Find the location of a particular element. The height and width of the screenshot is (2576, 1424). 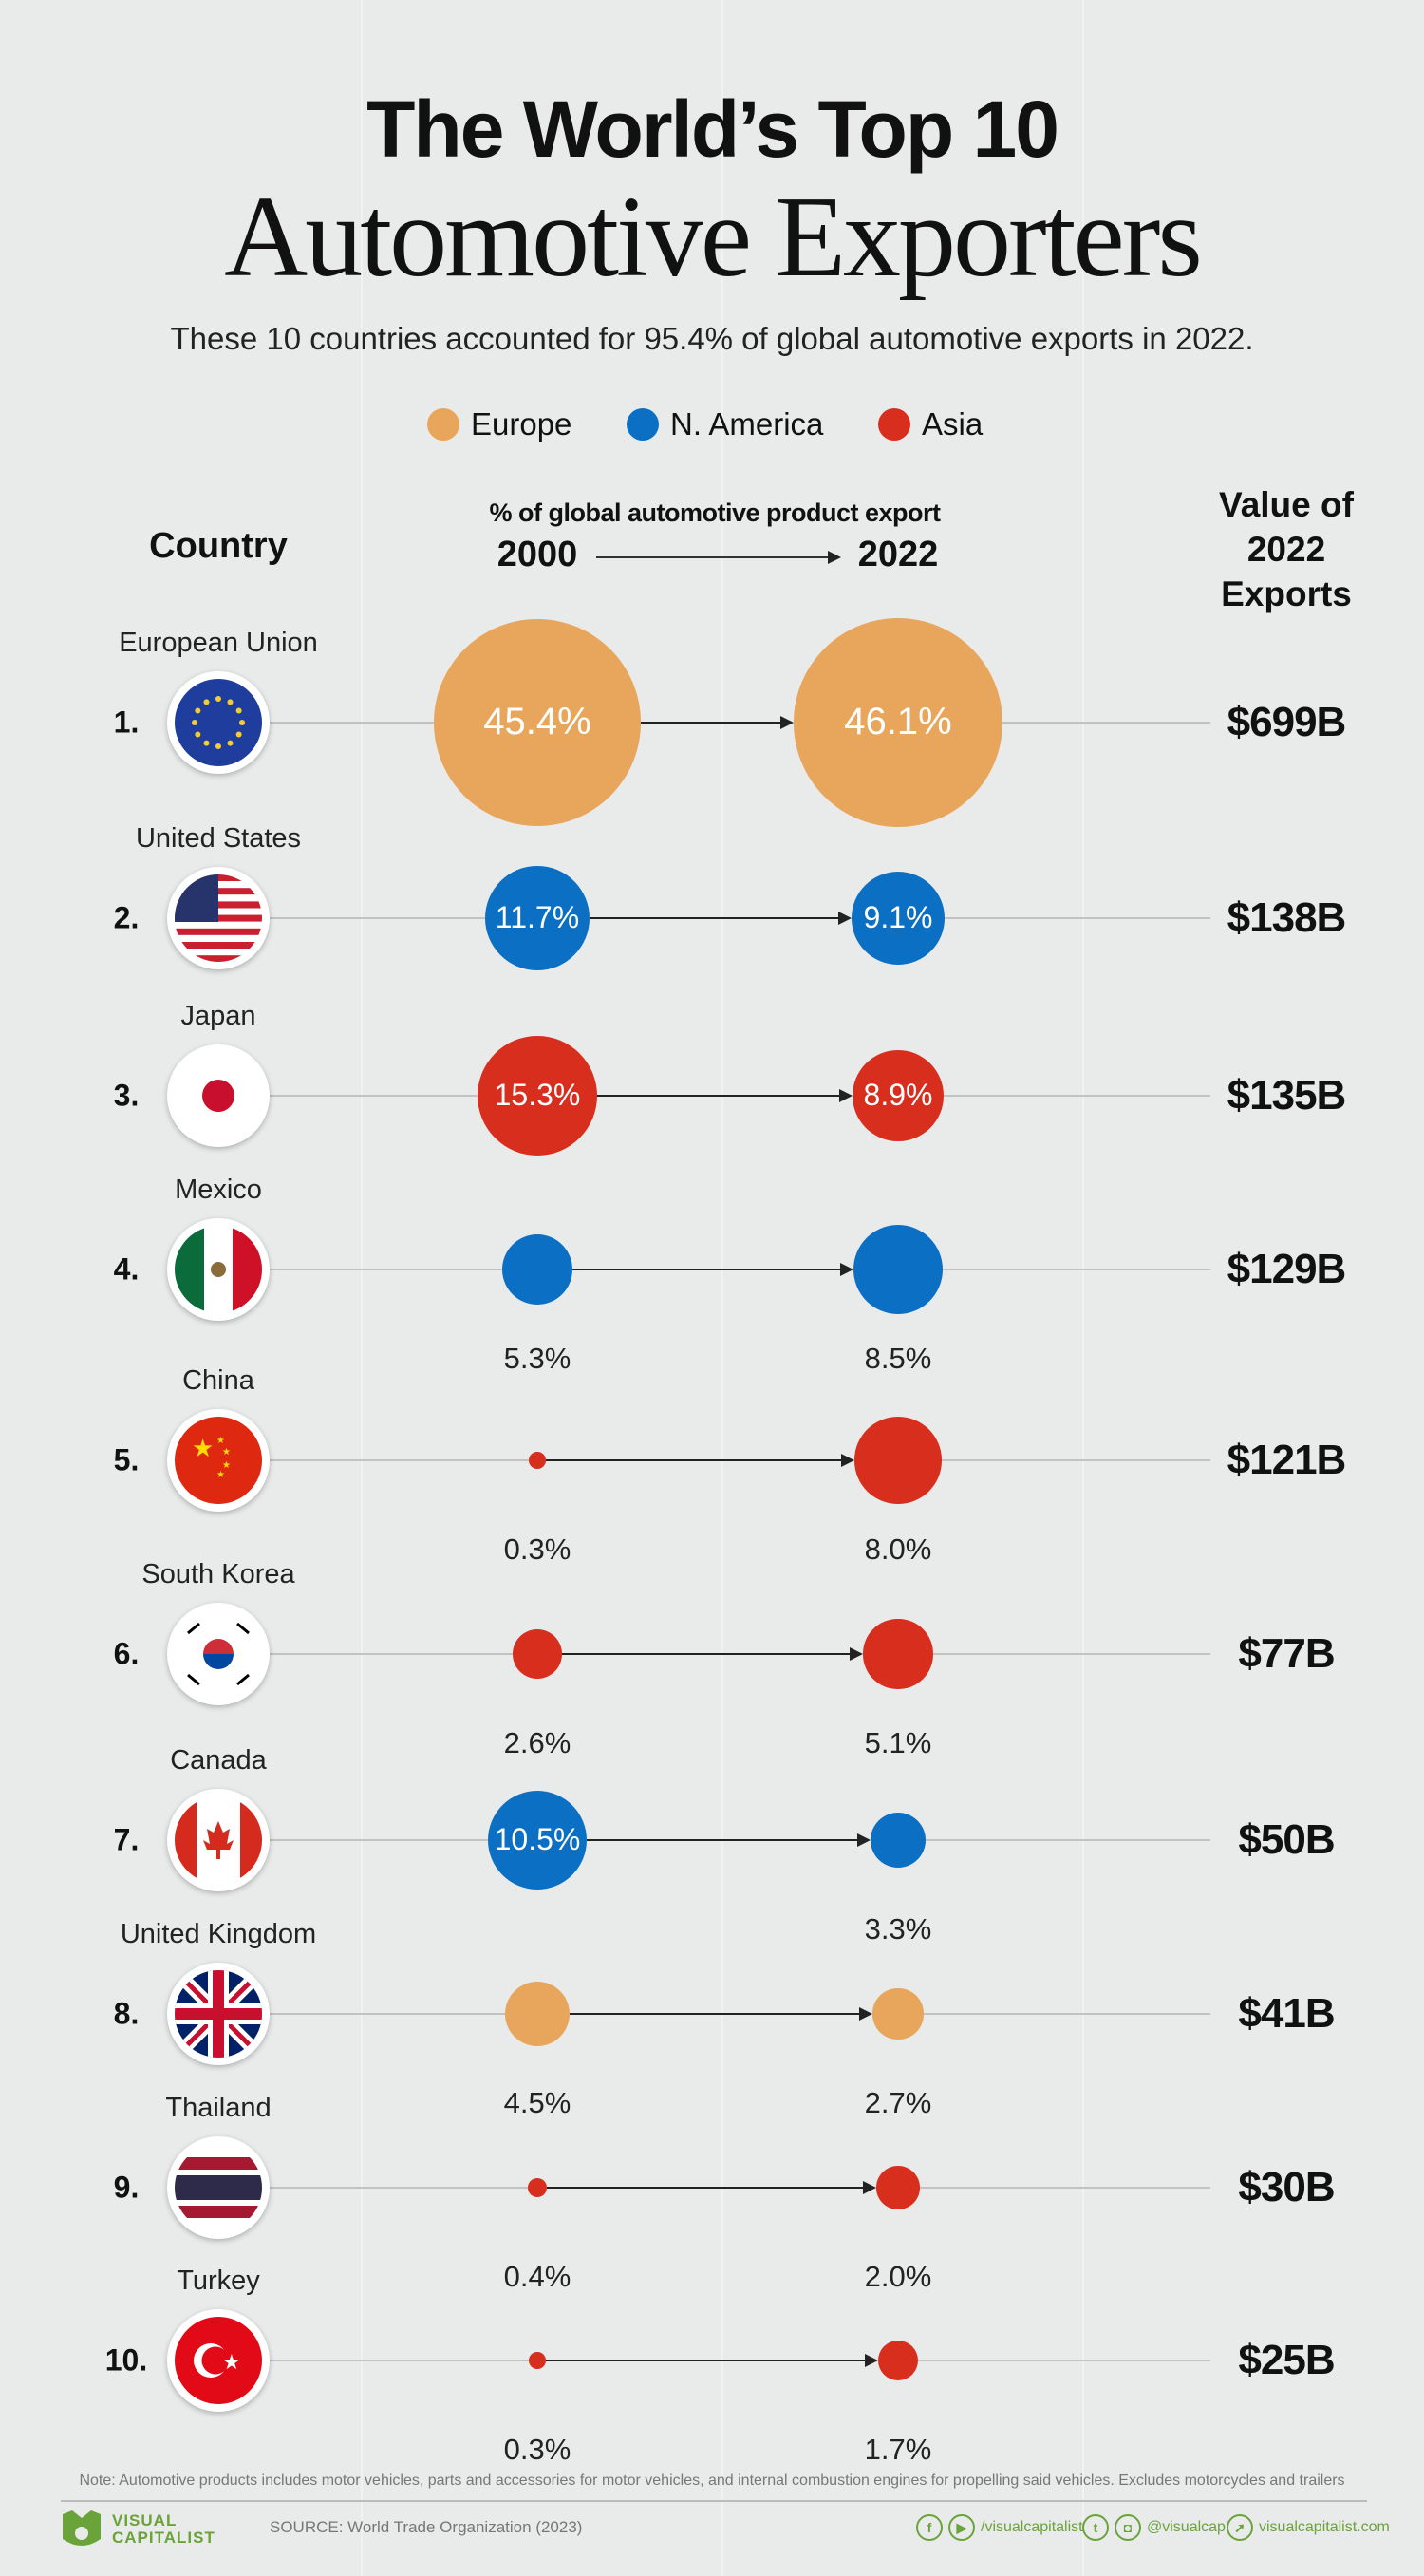

logo-text: CAPITALIST is located at coordinates (164, 2538).